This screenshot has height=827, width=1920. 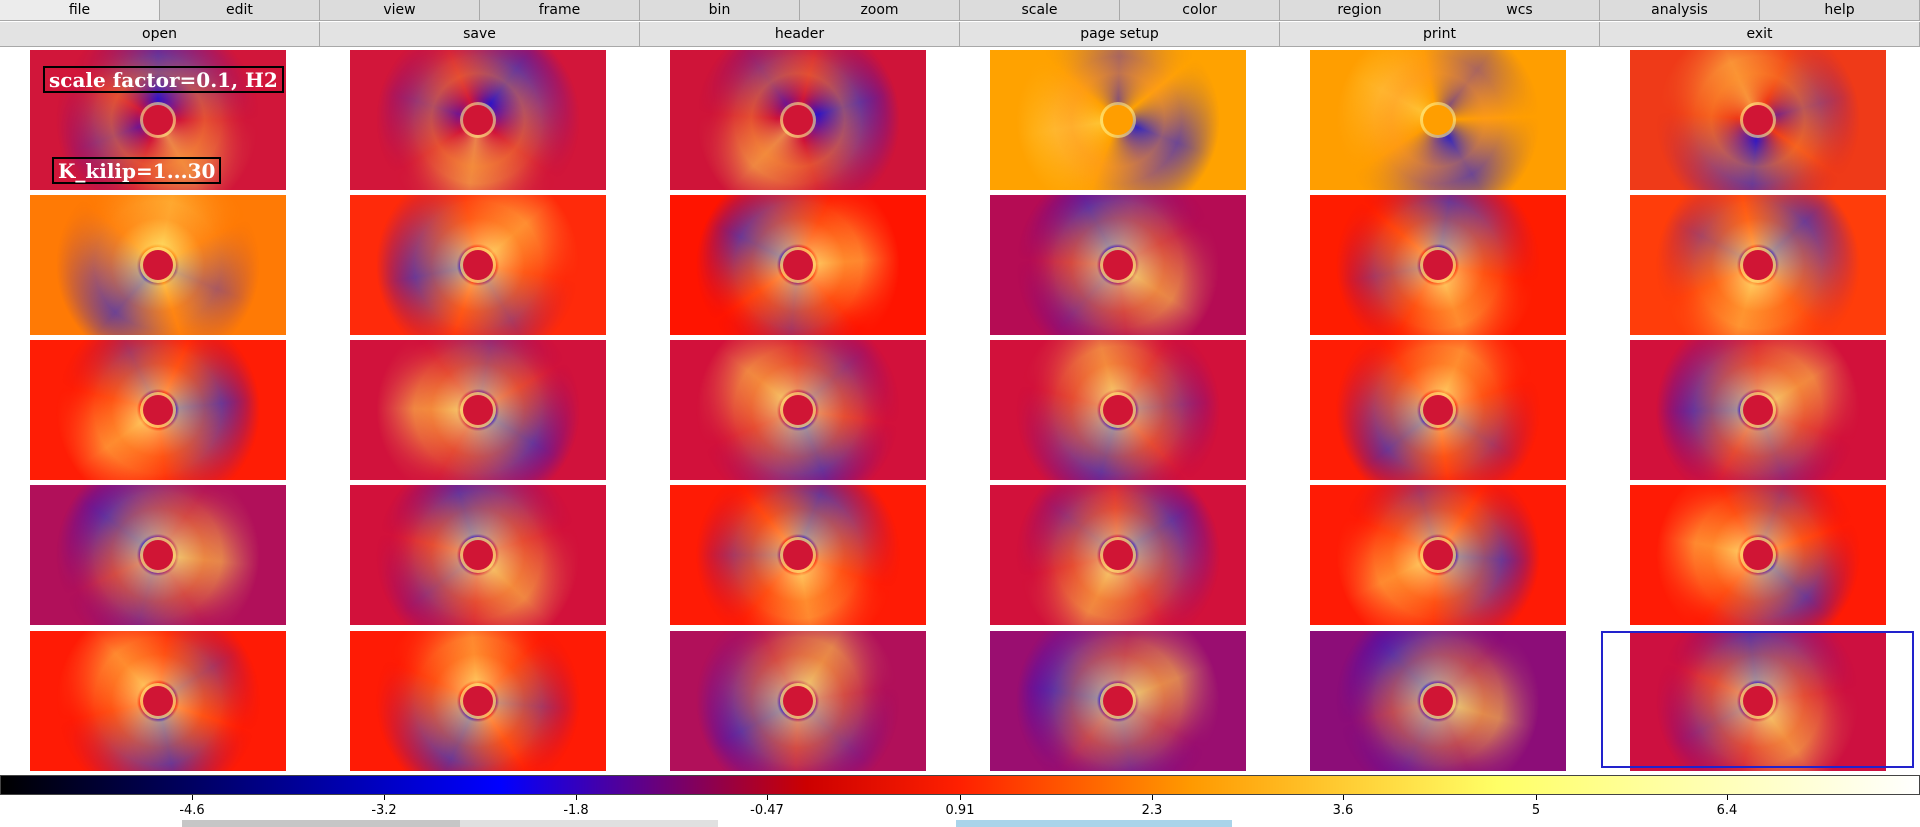 What do you see at coordinates (160, 34) in the screenshot?
I see `button-open: open` at bounding box center [160, 34].